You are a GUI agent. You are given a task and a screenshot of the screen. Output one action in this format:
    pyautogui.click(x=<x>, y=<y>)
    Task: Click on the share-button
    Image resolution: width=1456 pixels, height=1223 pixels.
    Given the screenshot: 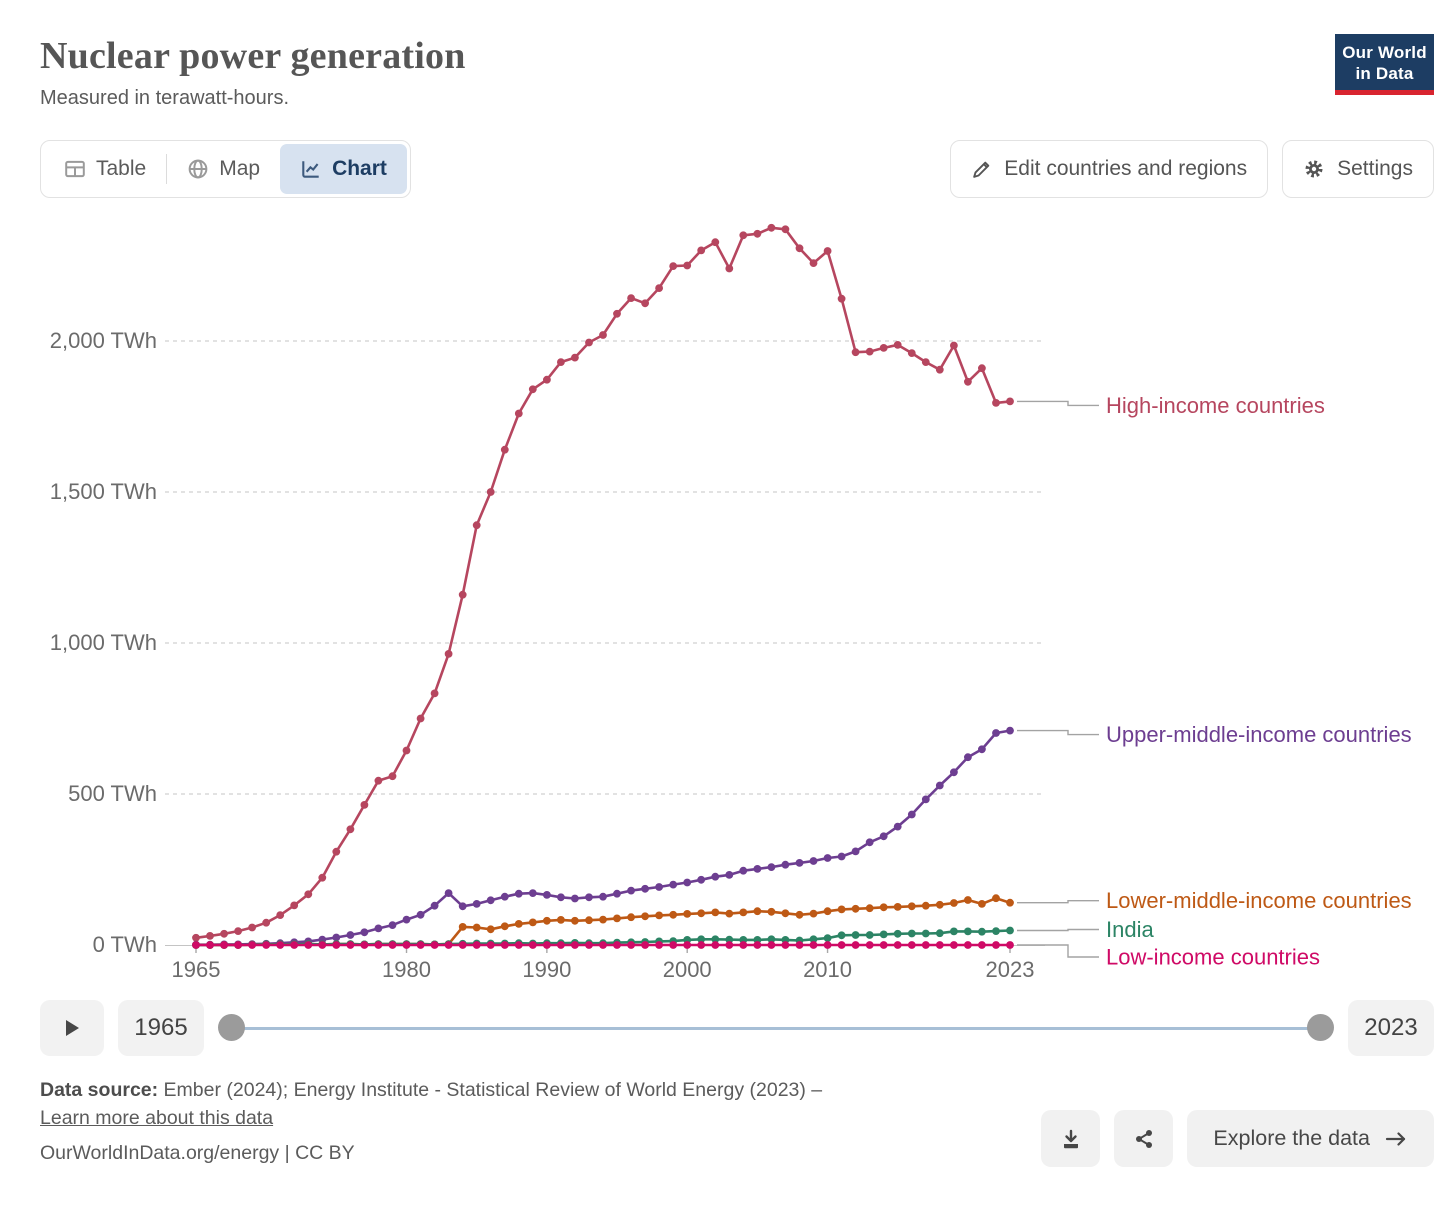 What is the action you would take?
    pyautogui.click(x=1144, y=1139)
    